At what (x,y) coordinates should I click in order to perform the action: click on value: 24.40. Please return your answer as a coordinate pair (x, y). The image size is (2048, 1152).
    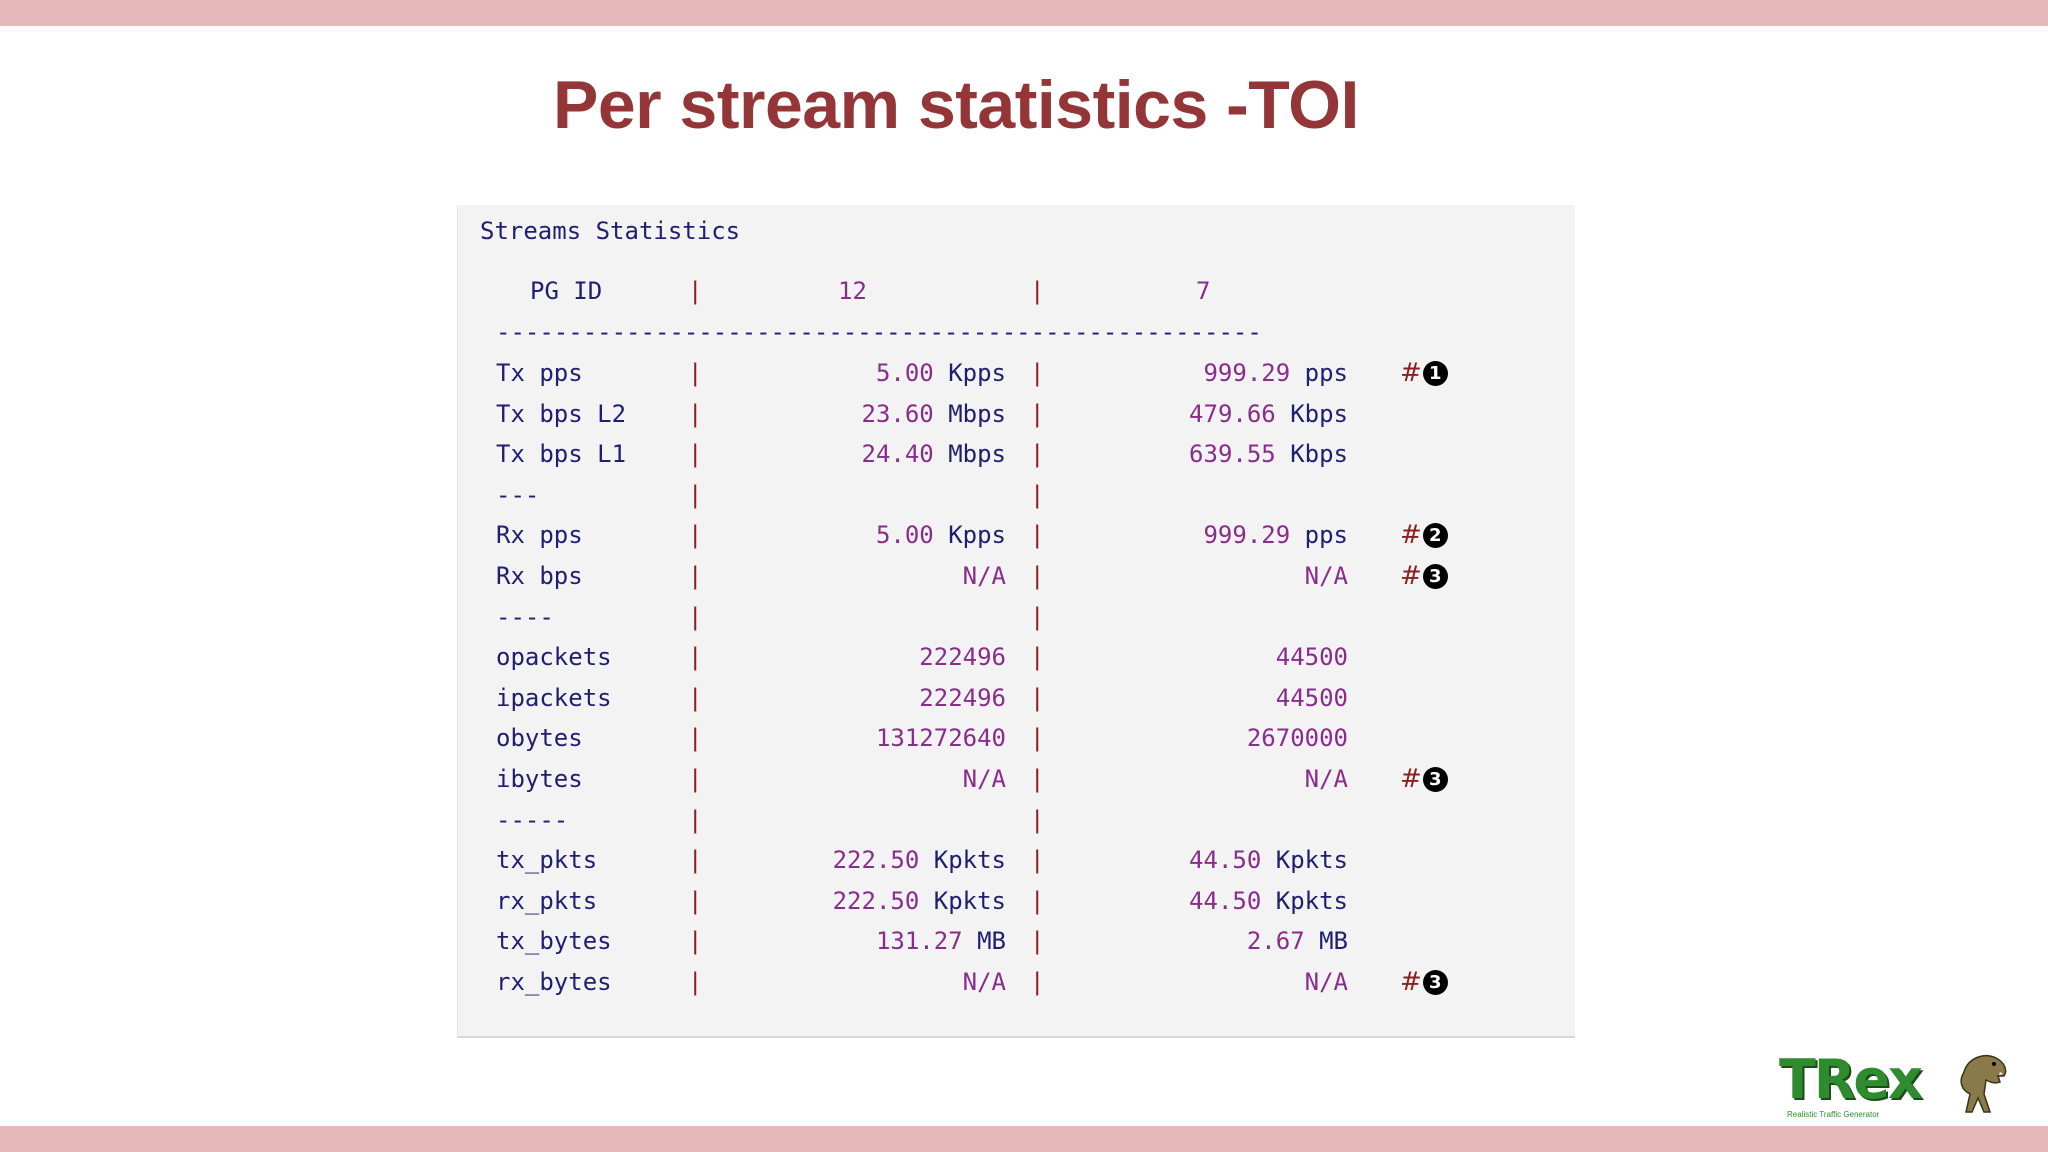
    Looking at the image, I should click on (897, 454).